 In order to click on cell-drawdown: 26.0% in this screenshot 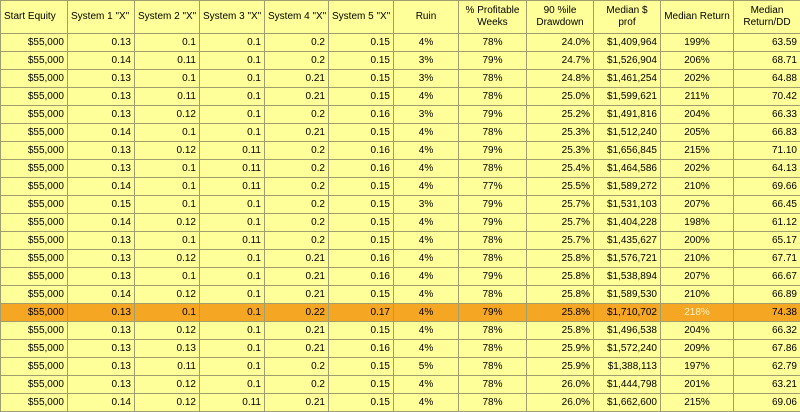, I will do `click(560, 403)`.